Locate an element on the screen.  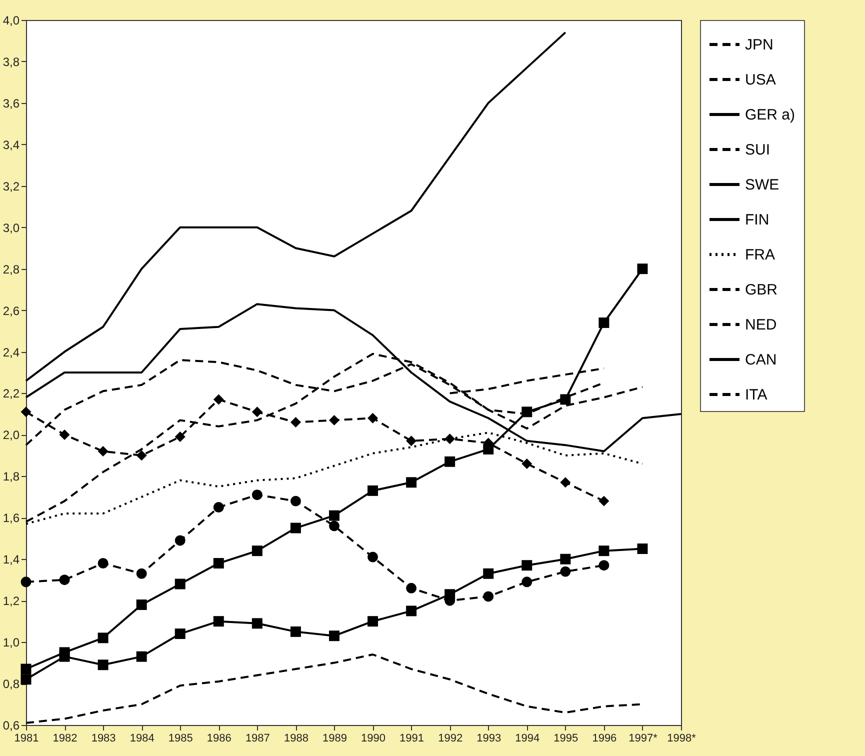
y-tick-label: 1,0 is located at coordinates (11, 643).